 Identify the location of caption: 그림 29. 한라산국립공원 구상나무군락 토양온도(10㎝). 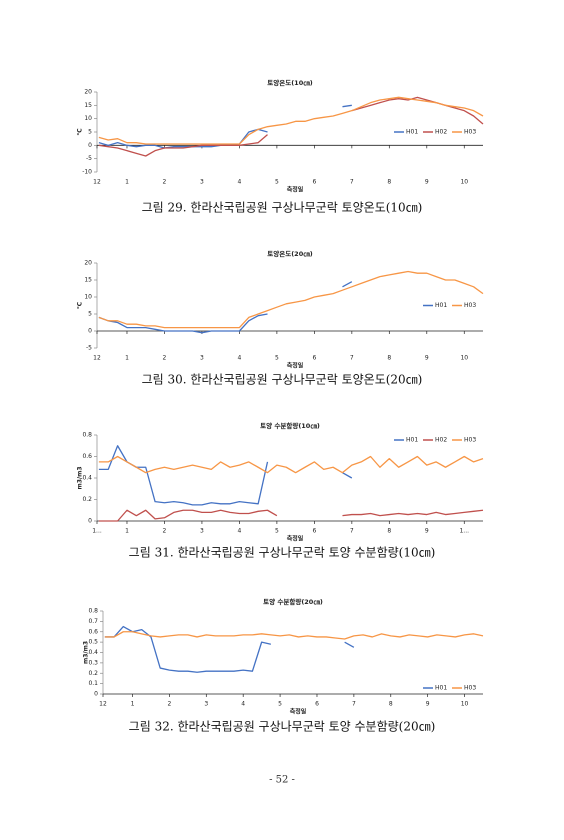
(282, 208).